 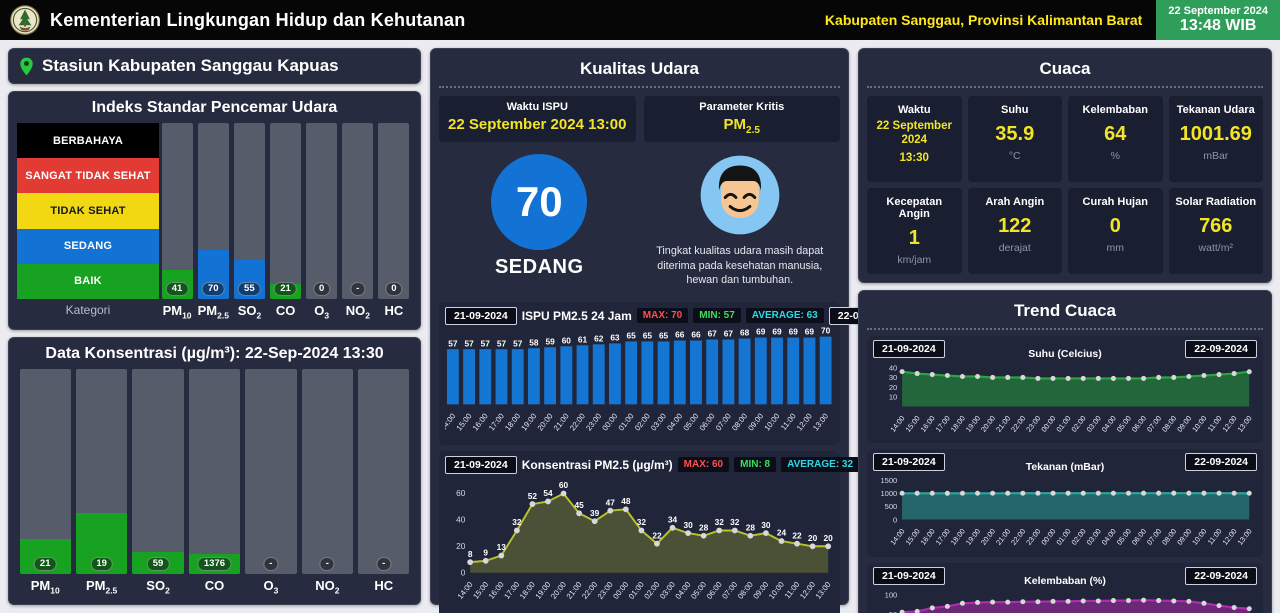 What do you see at coordinates (1003, 537) in the screenshot?
I see `x-tick-label: 21:00` at bounding box center [1003, 537].